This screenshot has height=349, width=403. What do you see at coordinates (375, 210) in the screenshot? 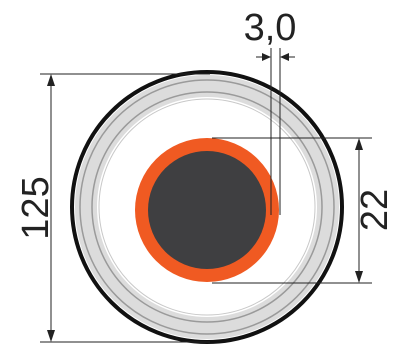
I see `core-diameter-label: 22` at bounding box center [375, 210].